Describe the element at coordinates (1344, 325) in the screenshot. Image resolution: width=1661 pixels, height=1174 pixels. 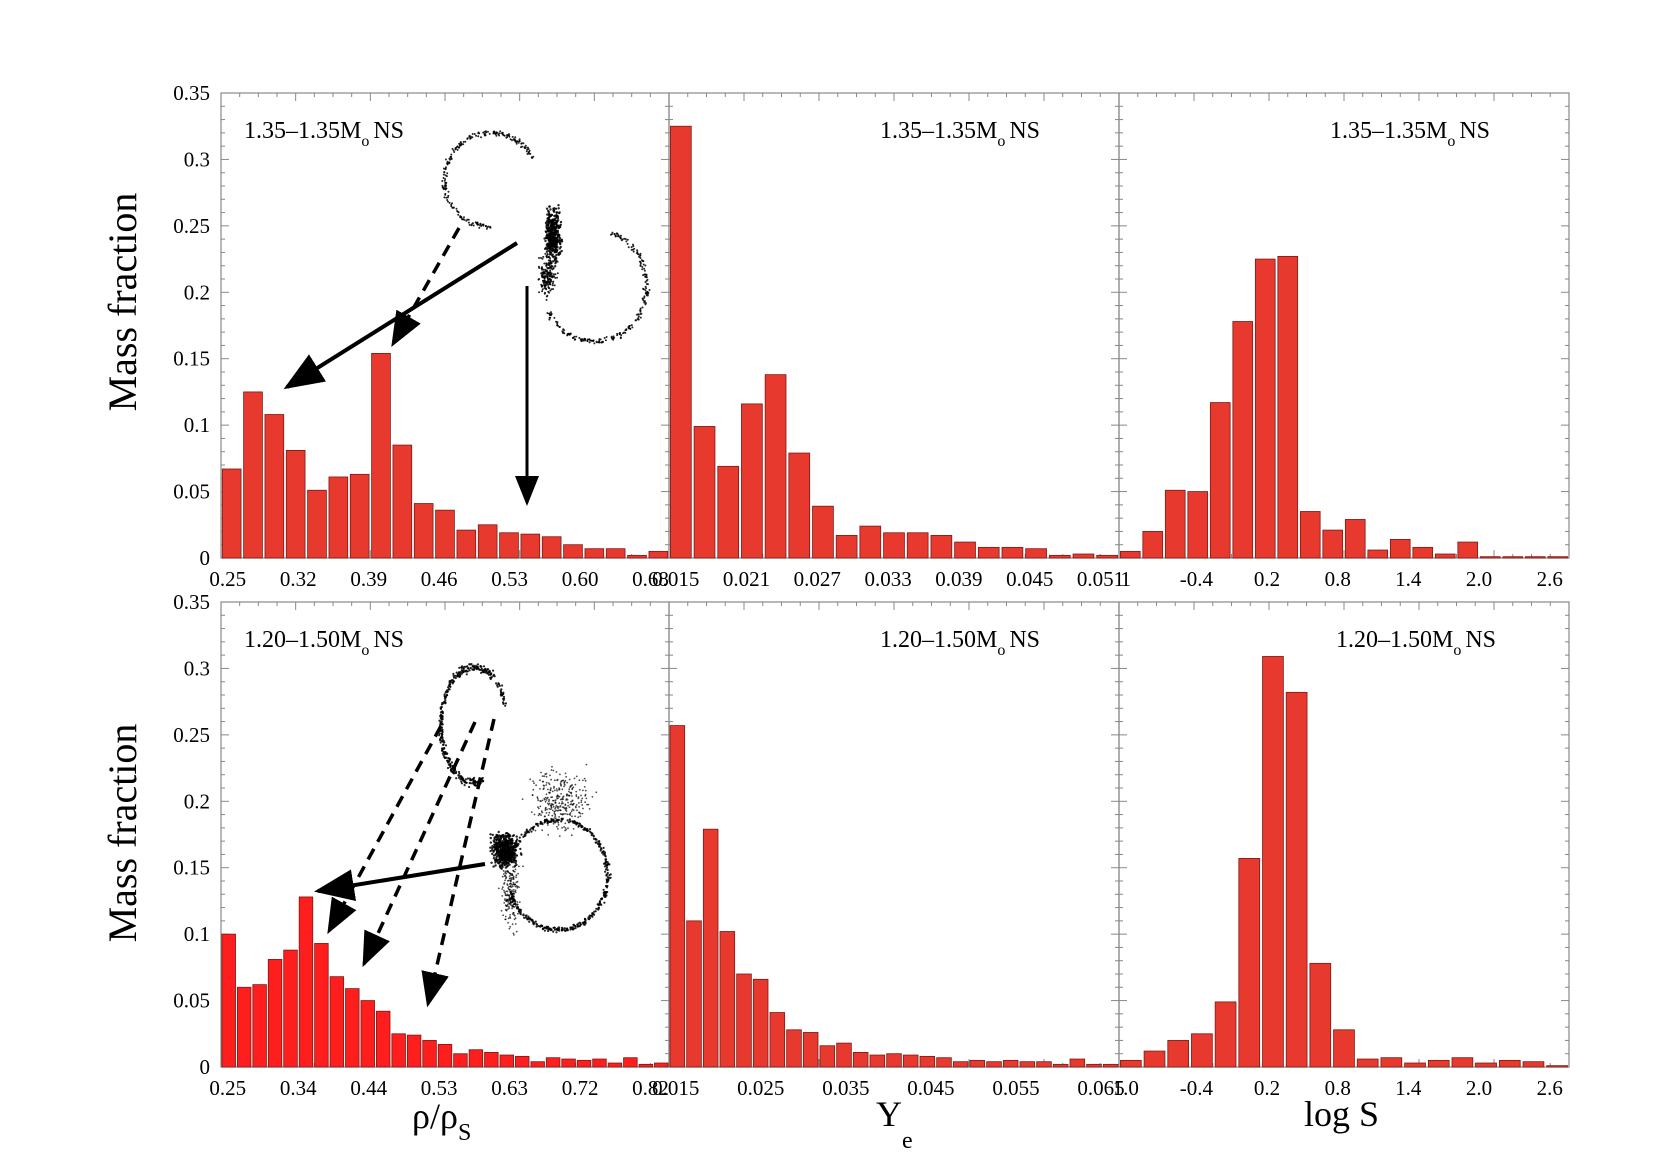
I see `panel-frame` at that location.